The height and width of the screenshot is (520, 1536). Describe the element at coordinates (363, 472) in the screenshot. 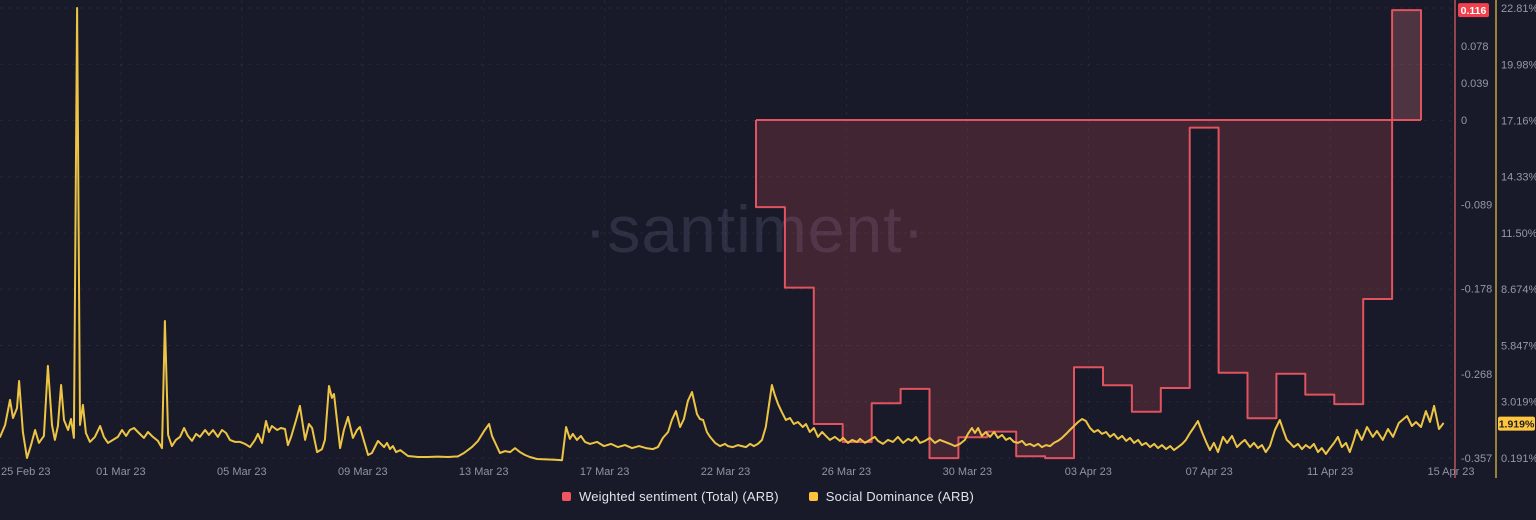

I see `x-axis-tick-label: 09 Mar 23` at that location.